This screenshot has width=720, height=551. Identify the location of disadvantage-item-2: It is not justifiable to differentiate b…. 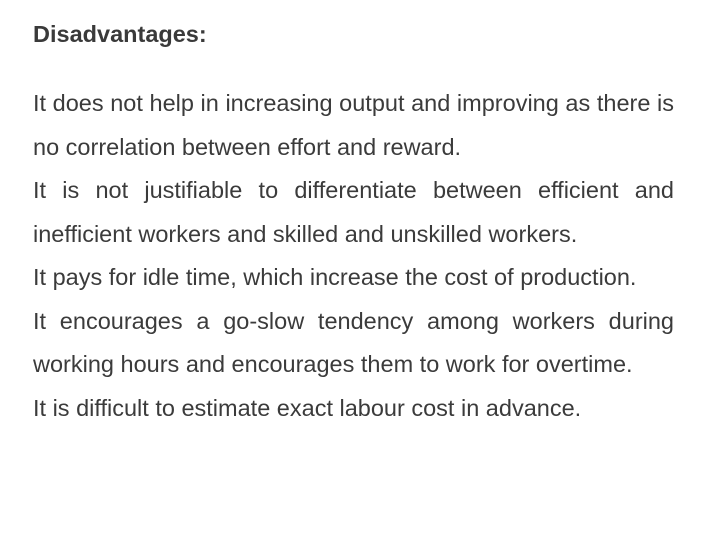
(353, 212).